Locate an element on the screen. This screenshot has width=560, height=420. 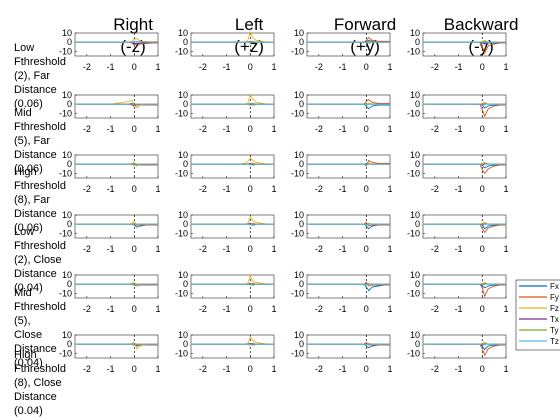
panel-r0-c2: 100-10-2 -1 0 1 is located at coordinates (342, 50).